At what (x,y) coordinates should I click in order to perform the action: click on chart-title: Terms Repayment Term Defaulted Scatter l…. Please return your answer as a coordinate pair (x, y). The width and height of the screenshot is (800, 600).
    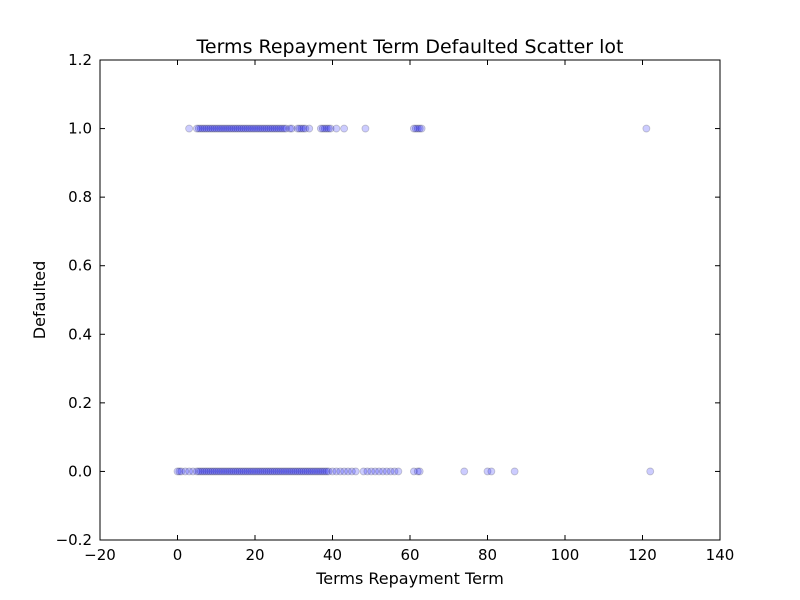
    Looking at the image, I should click on (410, 47).